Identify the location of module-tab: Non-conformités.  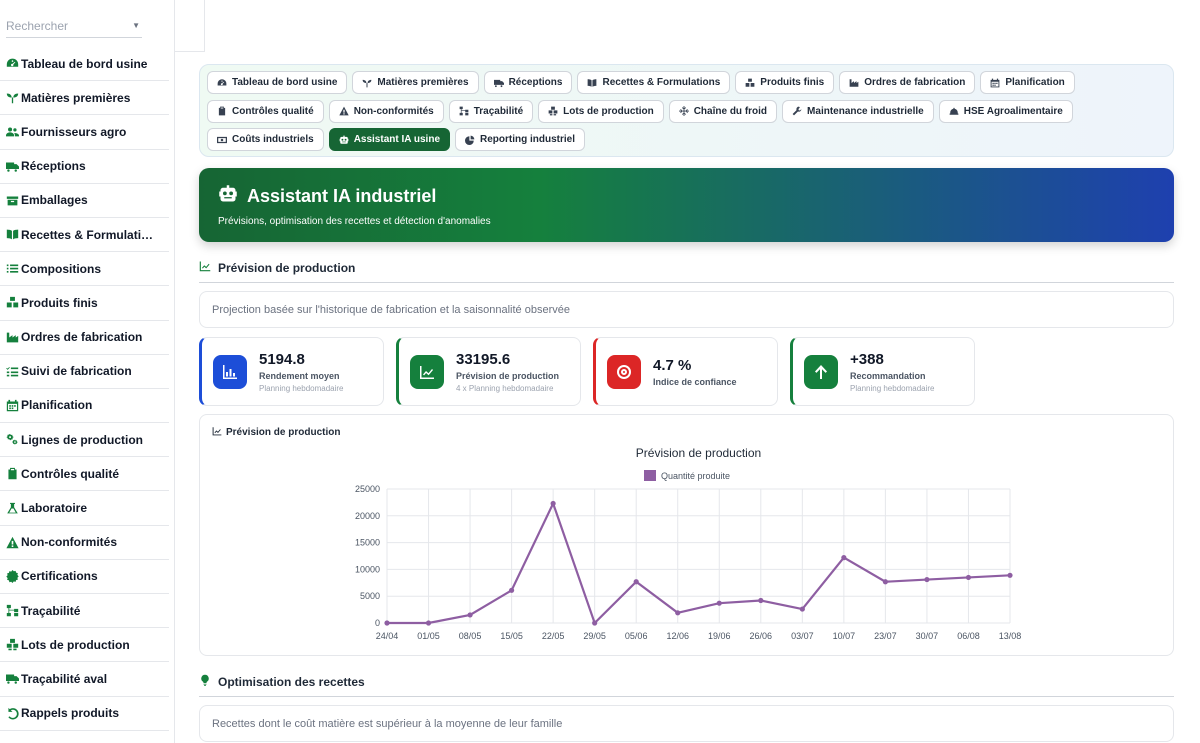
(386, 111).